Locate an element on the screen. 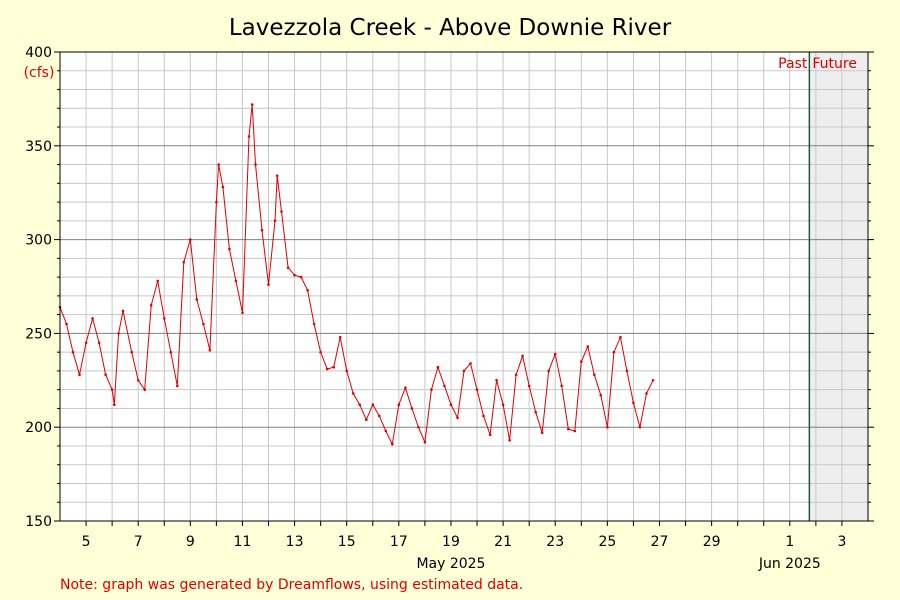 Image resolution: width=900 pixels, height=600 pixels. x-tick-label: 19 is located at coordinates (451, 542).